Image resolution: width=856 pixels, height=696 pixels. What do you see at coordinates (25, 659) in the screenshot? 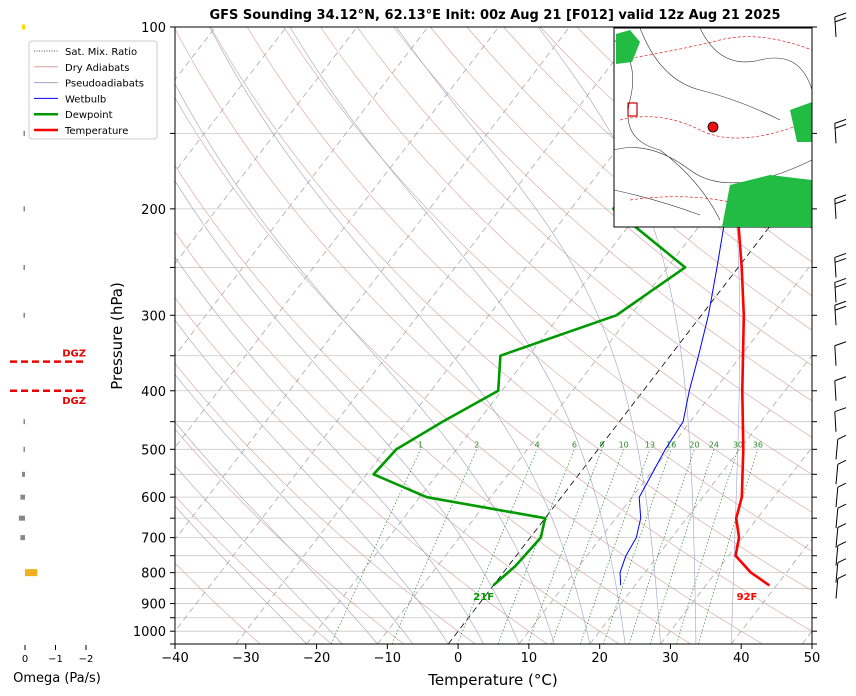
I see `omega-tick-label: 0` at bounding box center [25, 659].